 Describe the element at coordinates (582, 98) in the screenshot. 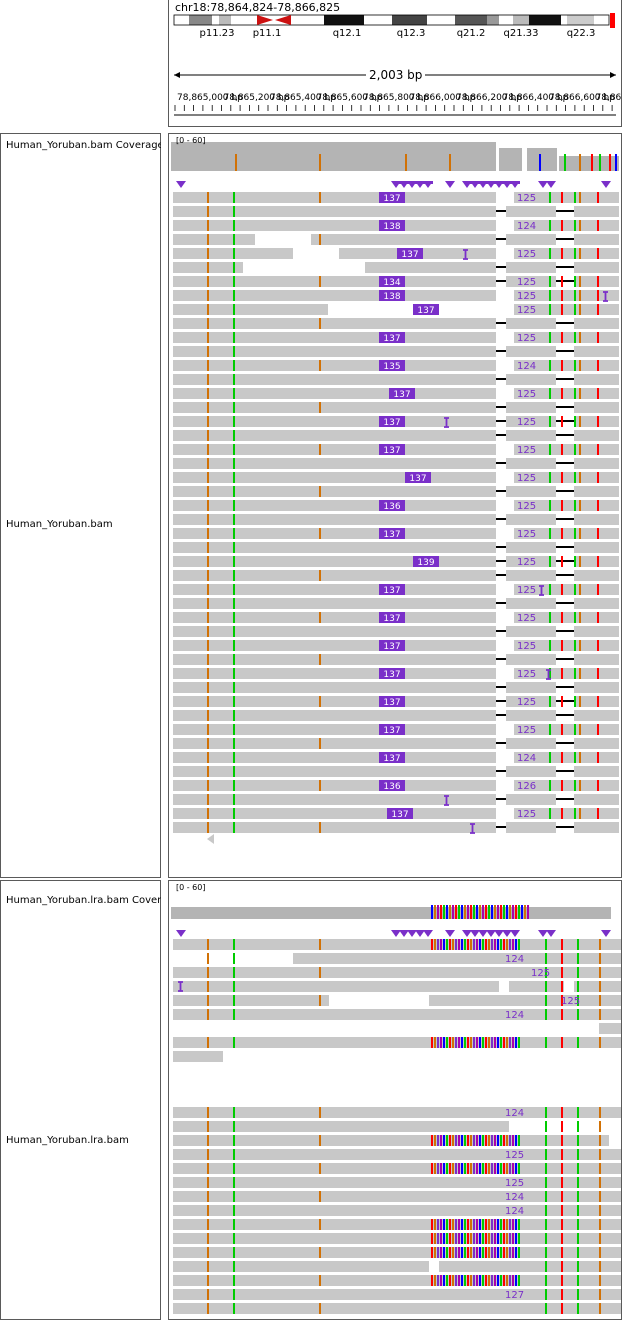

I see `ruler-tick-label: 78,866,600 bp` at that location.